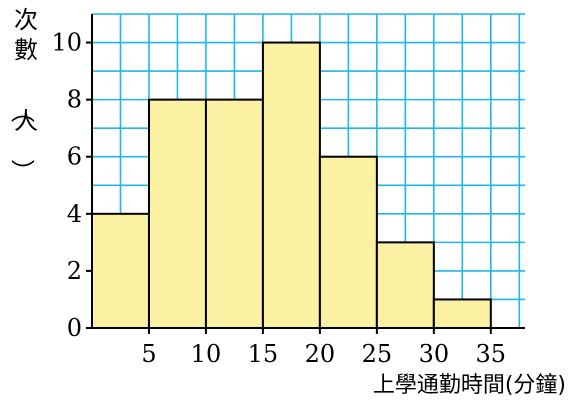 This screenshot has height=400, width=569. Describe the element at coordinates (74, 214) in the screenshot. I see `y-tick-label-4: 4` at that location.